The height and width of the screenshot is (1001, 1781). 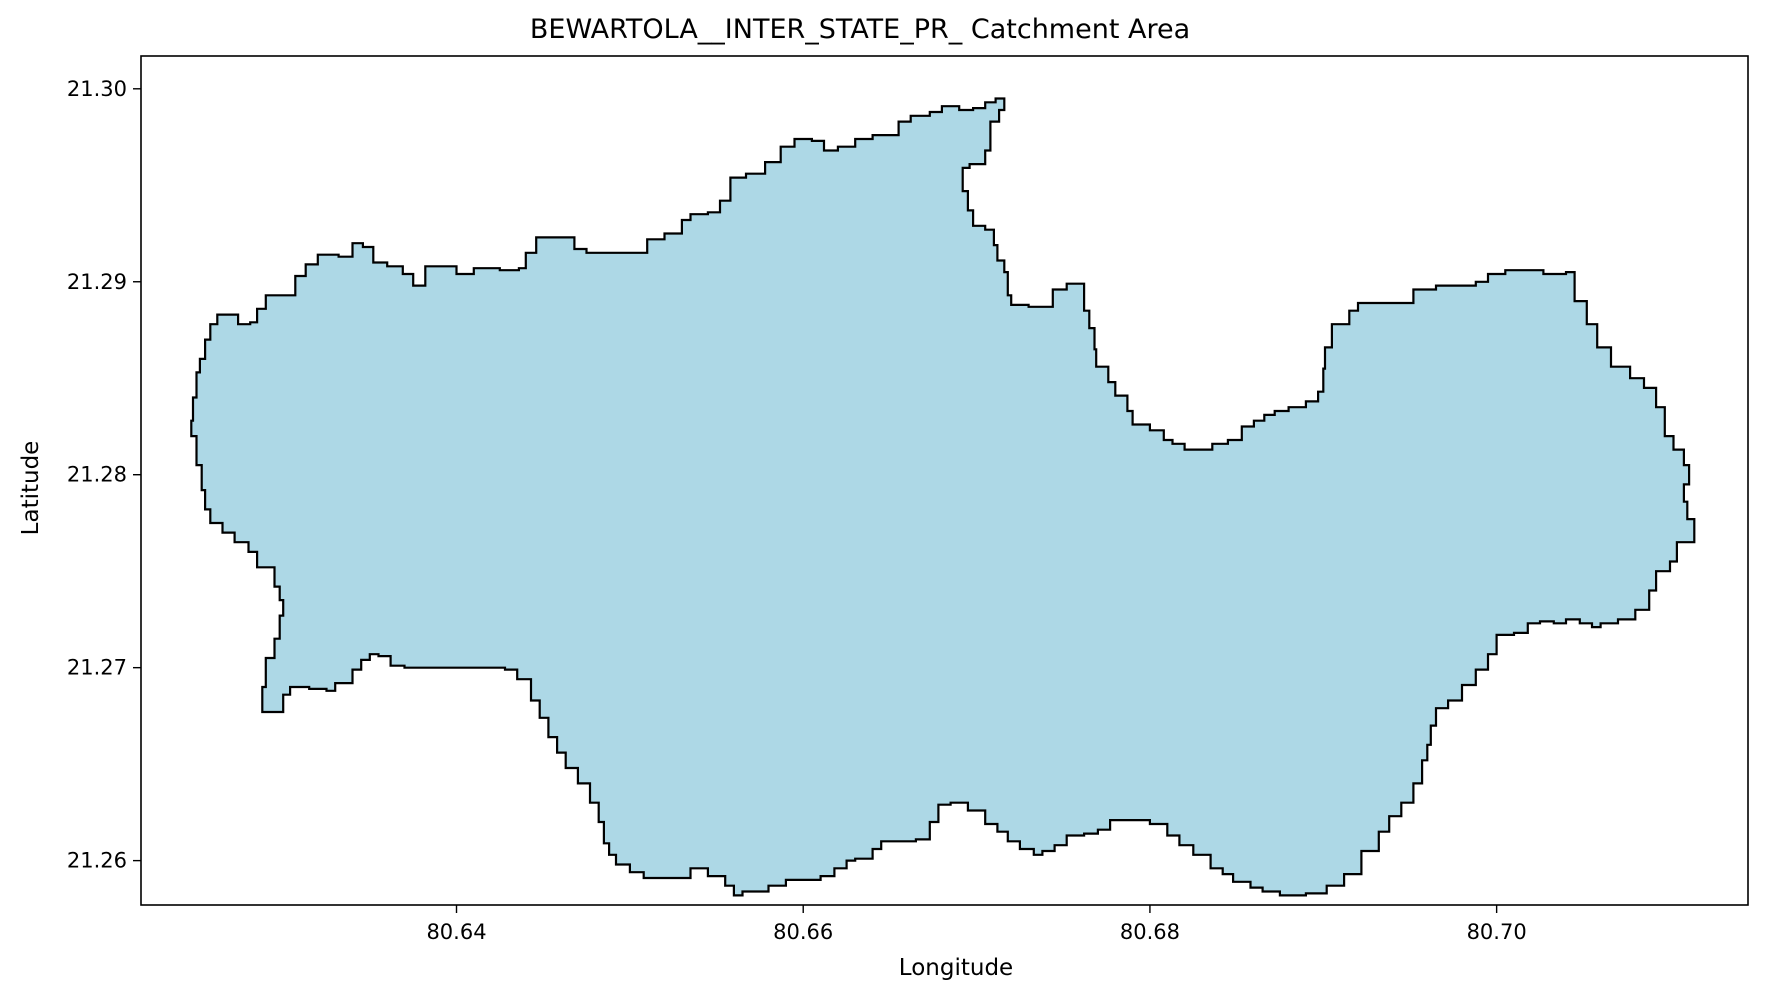 What do you see at coordinates (97, 475) in the screenshot?
I see `y-tick-label: 21.28` at bounding box center [97, 475].